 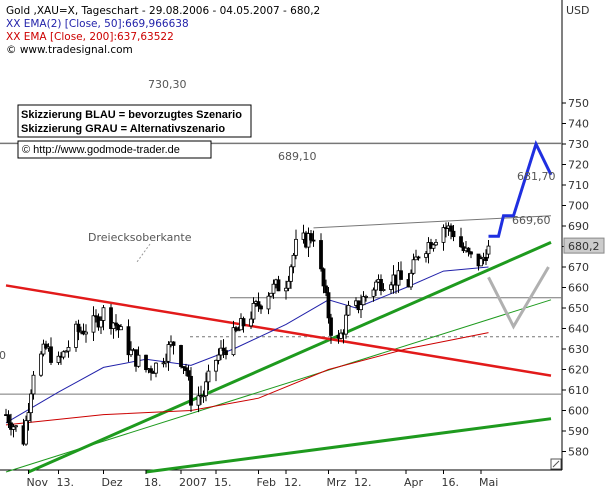 What do you see at coordinates (153, 482) in the screenshot?
I see `x-tick-label: 18.` at bounding box center [153, 482].